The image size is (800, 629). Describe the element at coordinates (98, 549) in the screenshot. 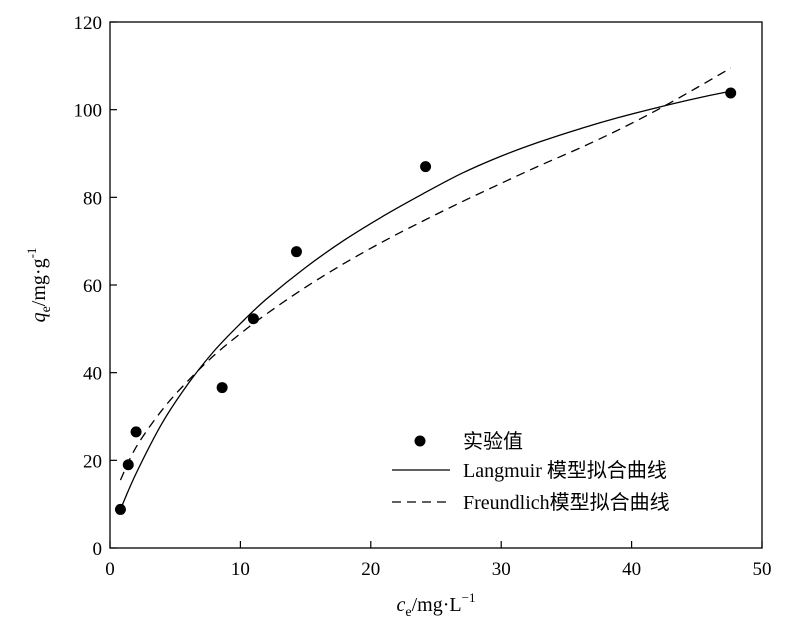

I see `y-tick-label: 0` at that location.